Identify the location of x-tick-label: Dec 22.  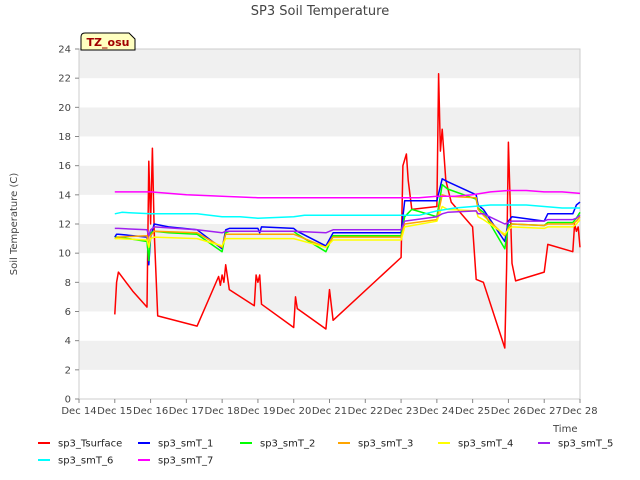
(365, 411).